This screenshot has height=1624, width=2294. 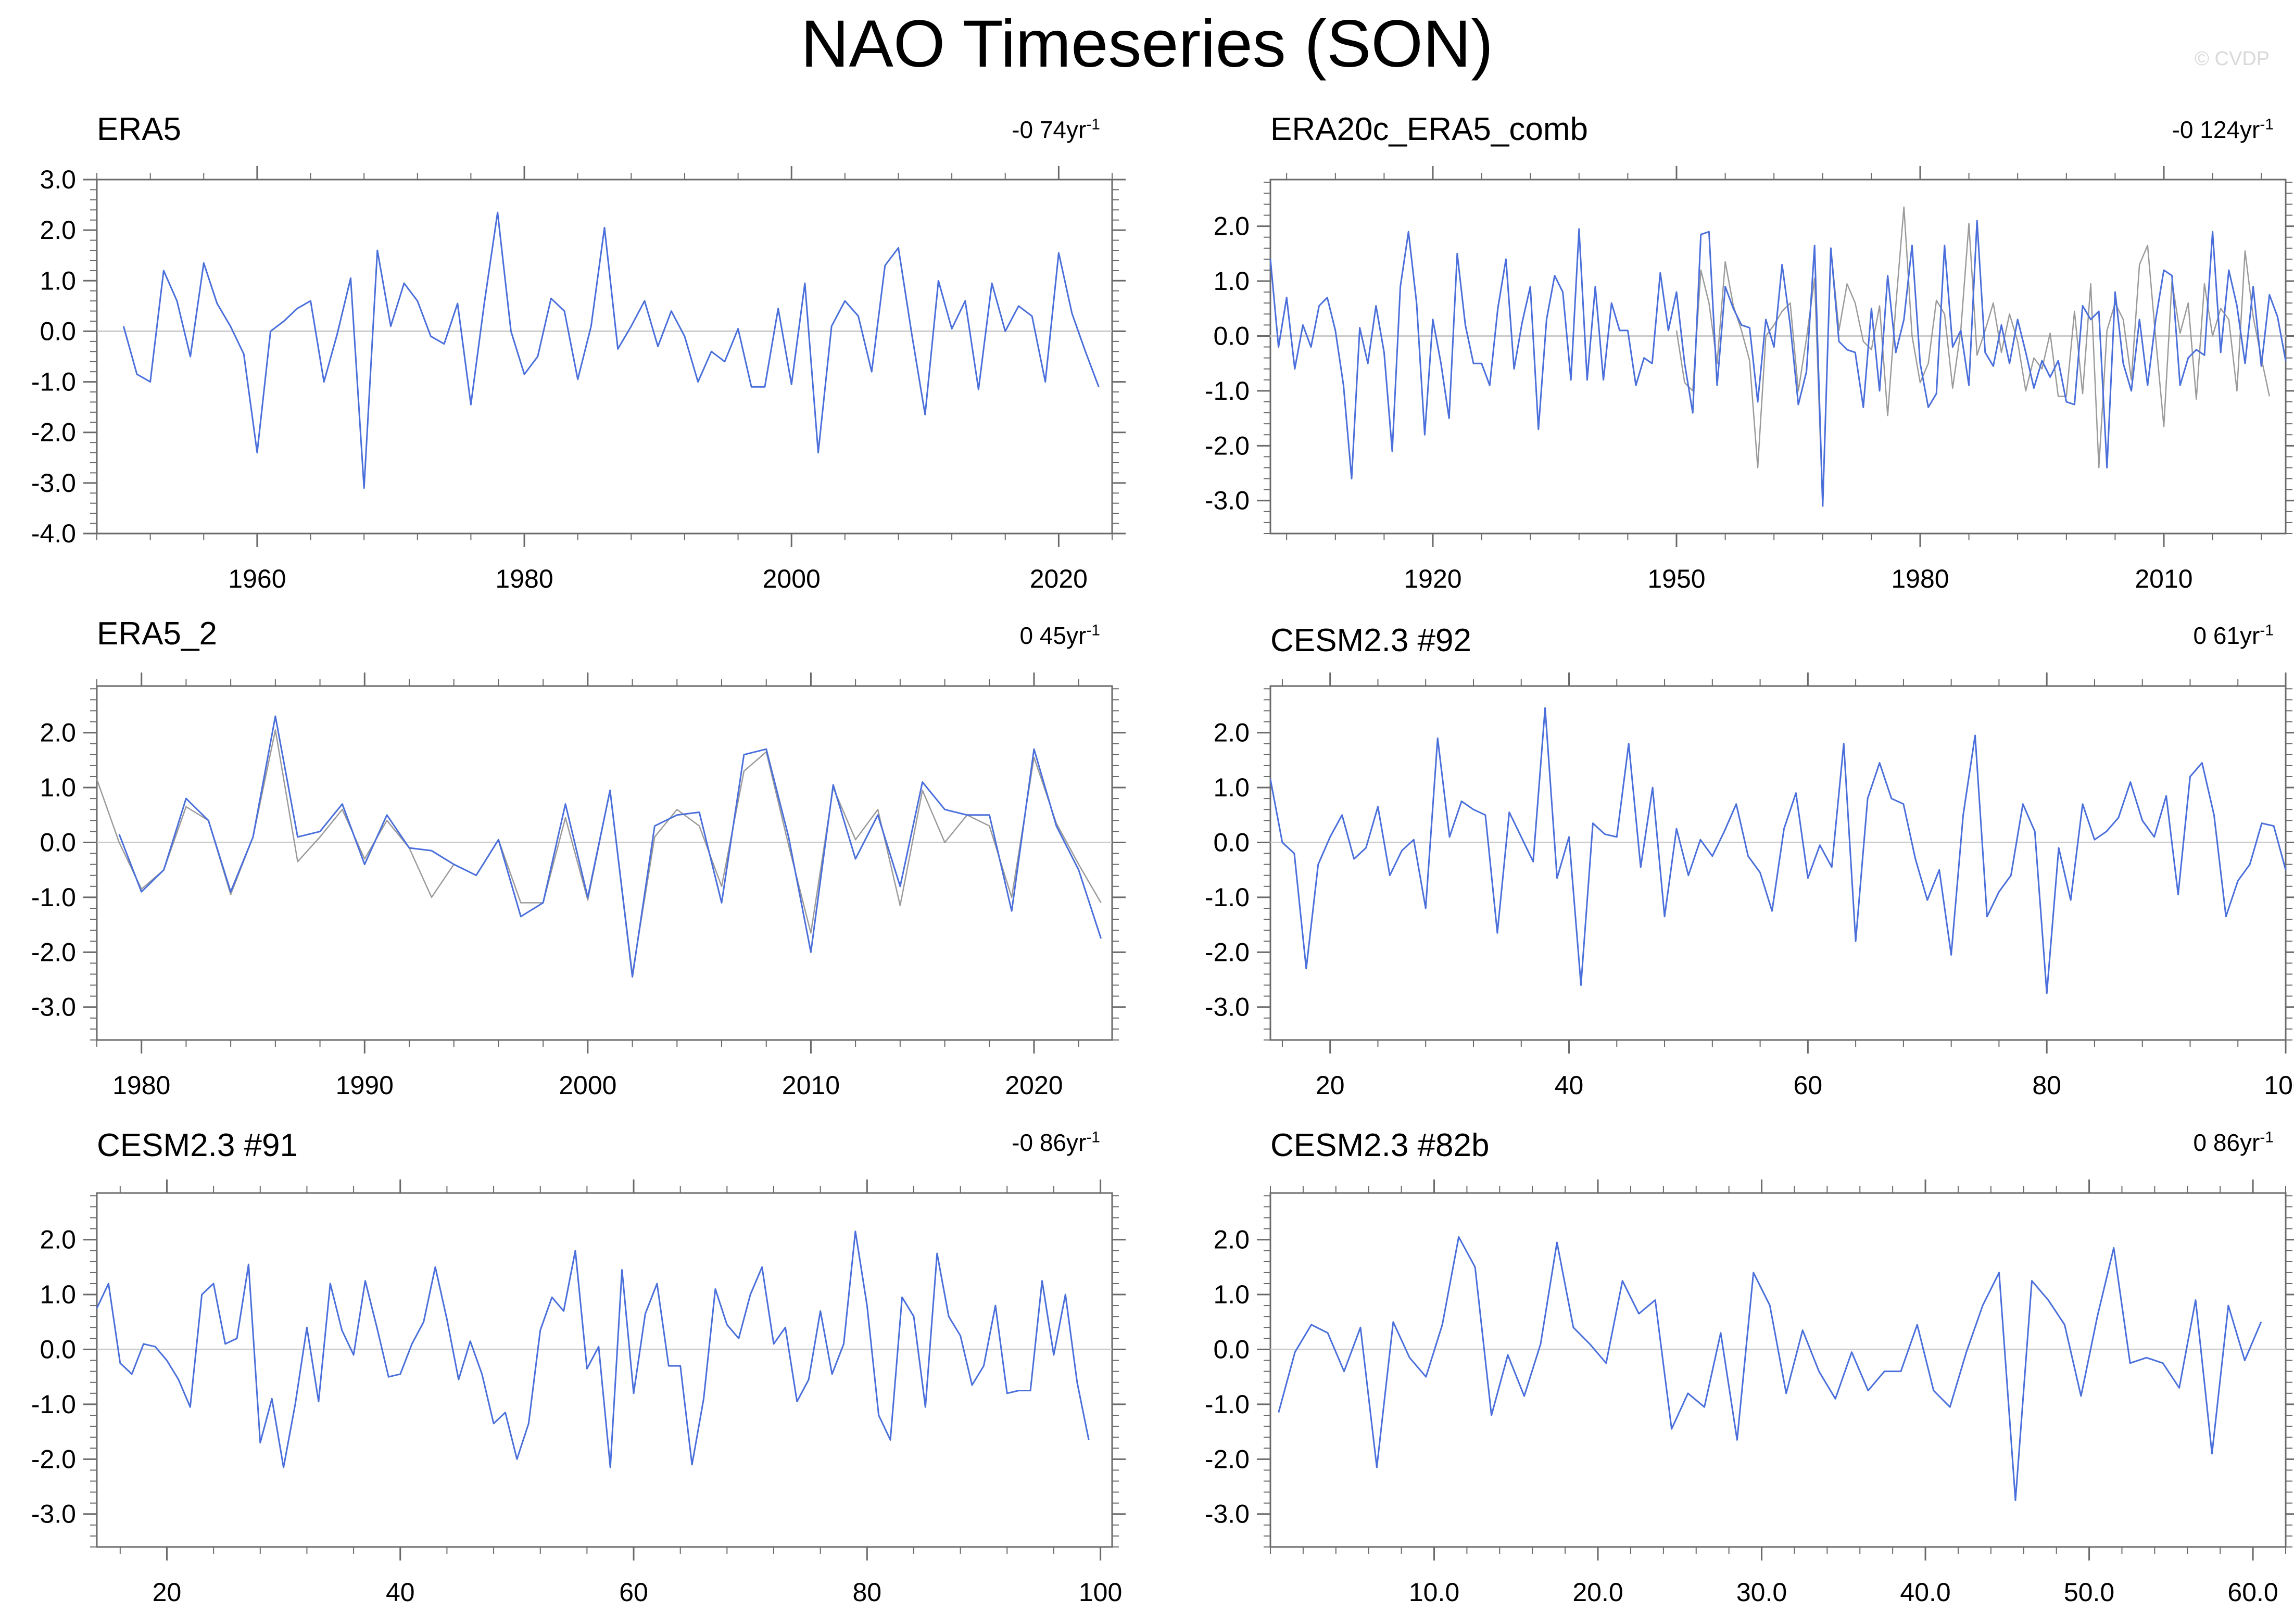 What do you see at coordinates (1429, 129) in the screenshot?
I see `panel-title-era20c-era5-comb: ERA20c_ERA5_comb` at bounding box center [1429, 129].